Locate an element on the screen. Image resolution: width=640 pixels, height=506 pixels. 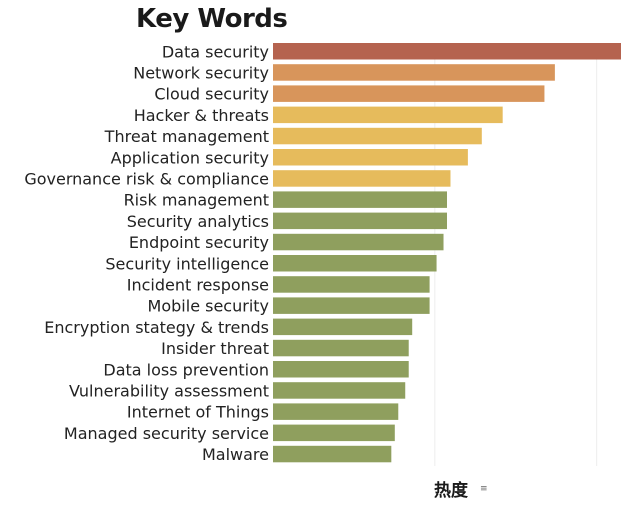
category-label: Data loss prevention is located at coordinates (186, 369).